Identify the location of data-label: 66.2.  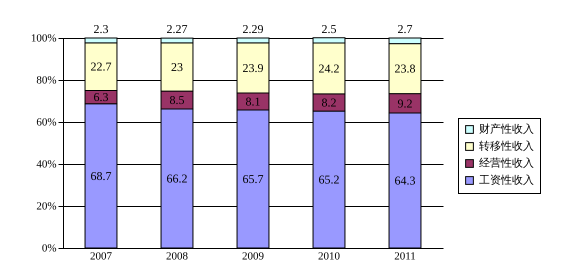
(177, 178).